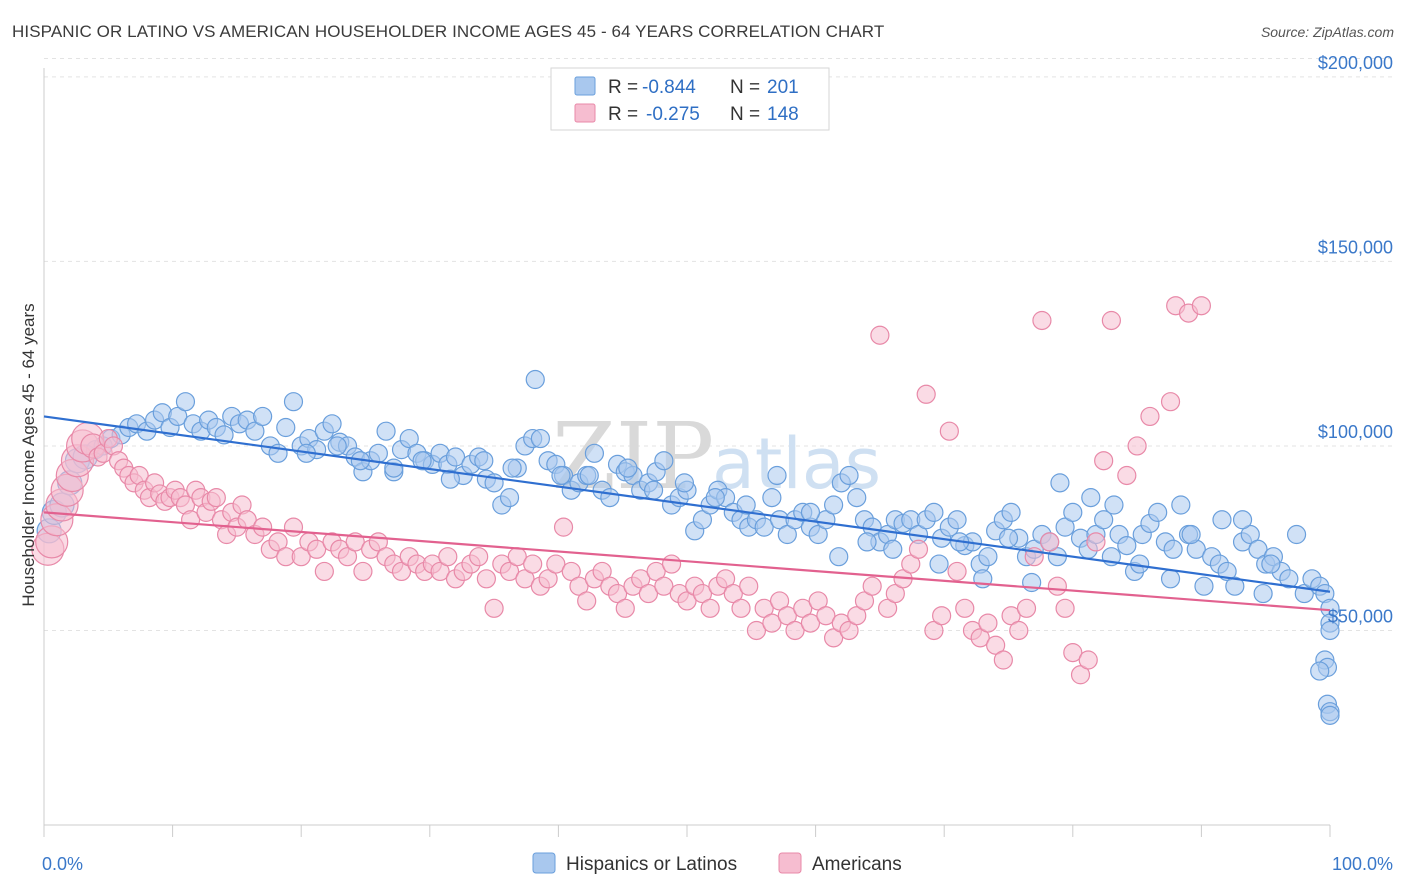 The height and width of the screenshot is (892, 1406). I want to click on x-tick-label-1: 100.0%, so click(1362, 864).